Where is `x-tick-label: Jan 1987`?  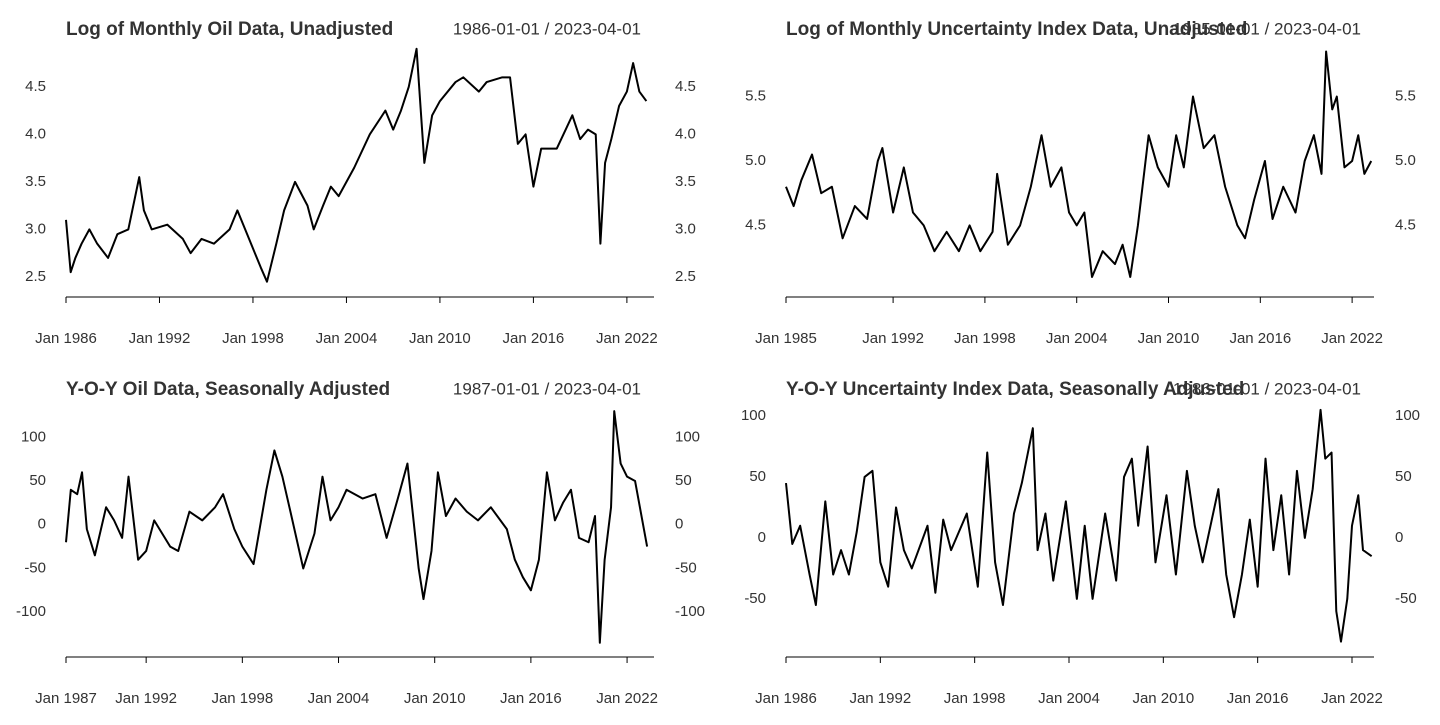
x-tick-label: Jan 1987 is located at coordinates (66, 698).